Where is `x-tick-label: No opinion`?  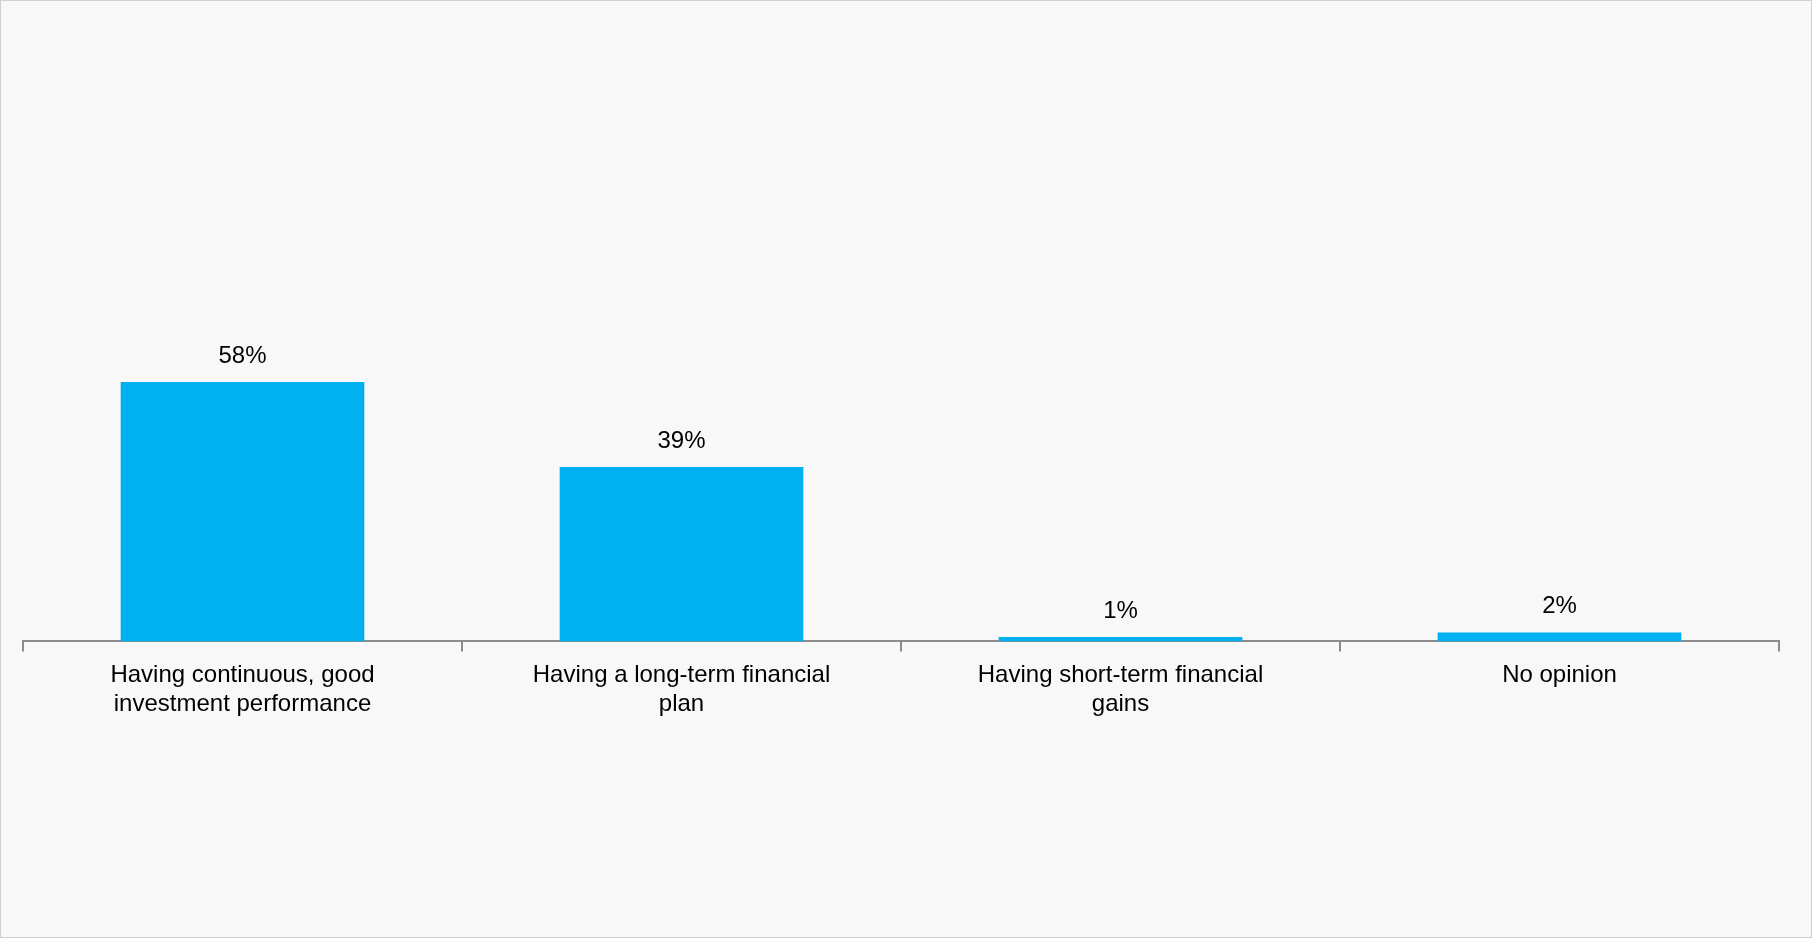
x-tick-label: No opinion is located at coordinates (1559, 674).